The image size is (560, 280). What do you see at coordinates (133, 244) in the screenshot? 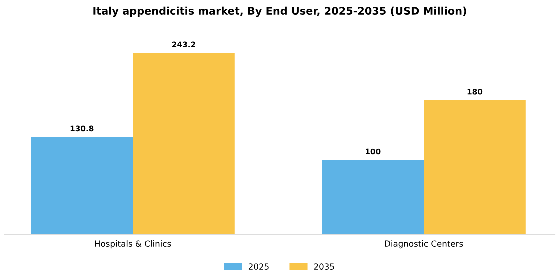
I see `x-tick-label: Hospitals & Clinics` at bounding box center [133, 244].